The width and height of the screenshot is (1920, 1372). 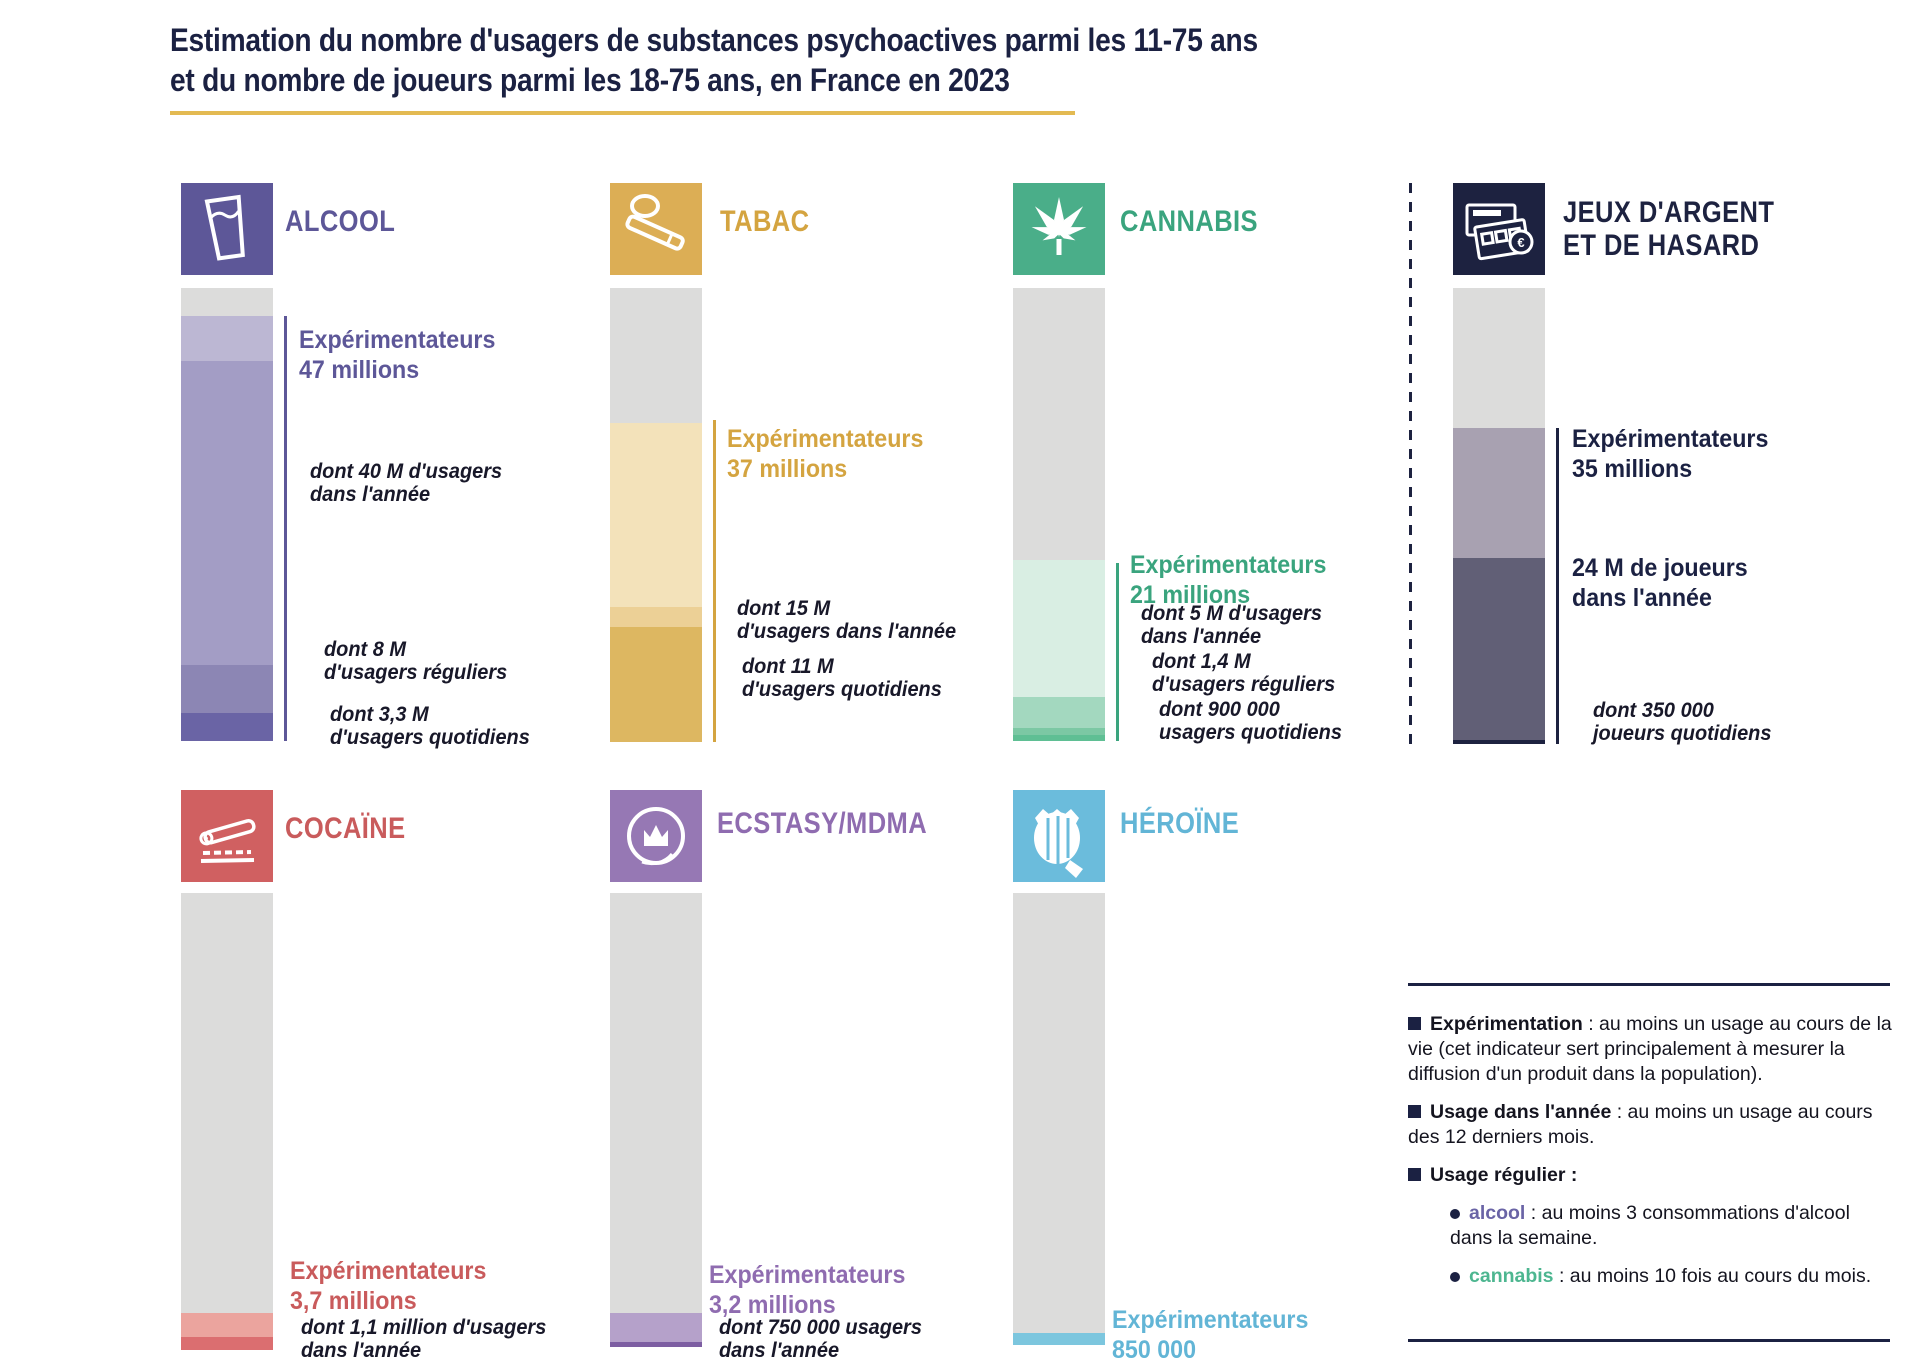 I want to click on marker-line-alcool, so click(x=285, y=528).